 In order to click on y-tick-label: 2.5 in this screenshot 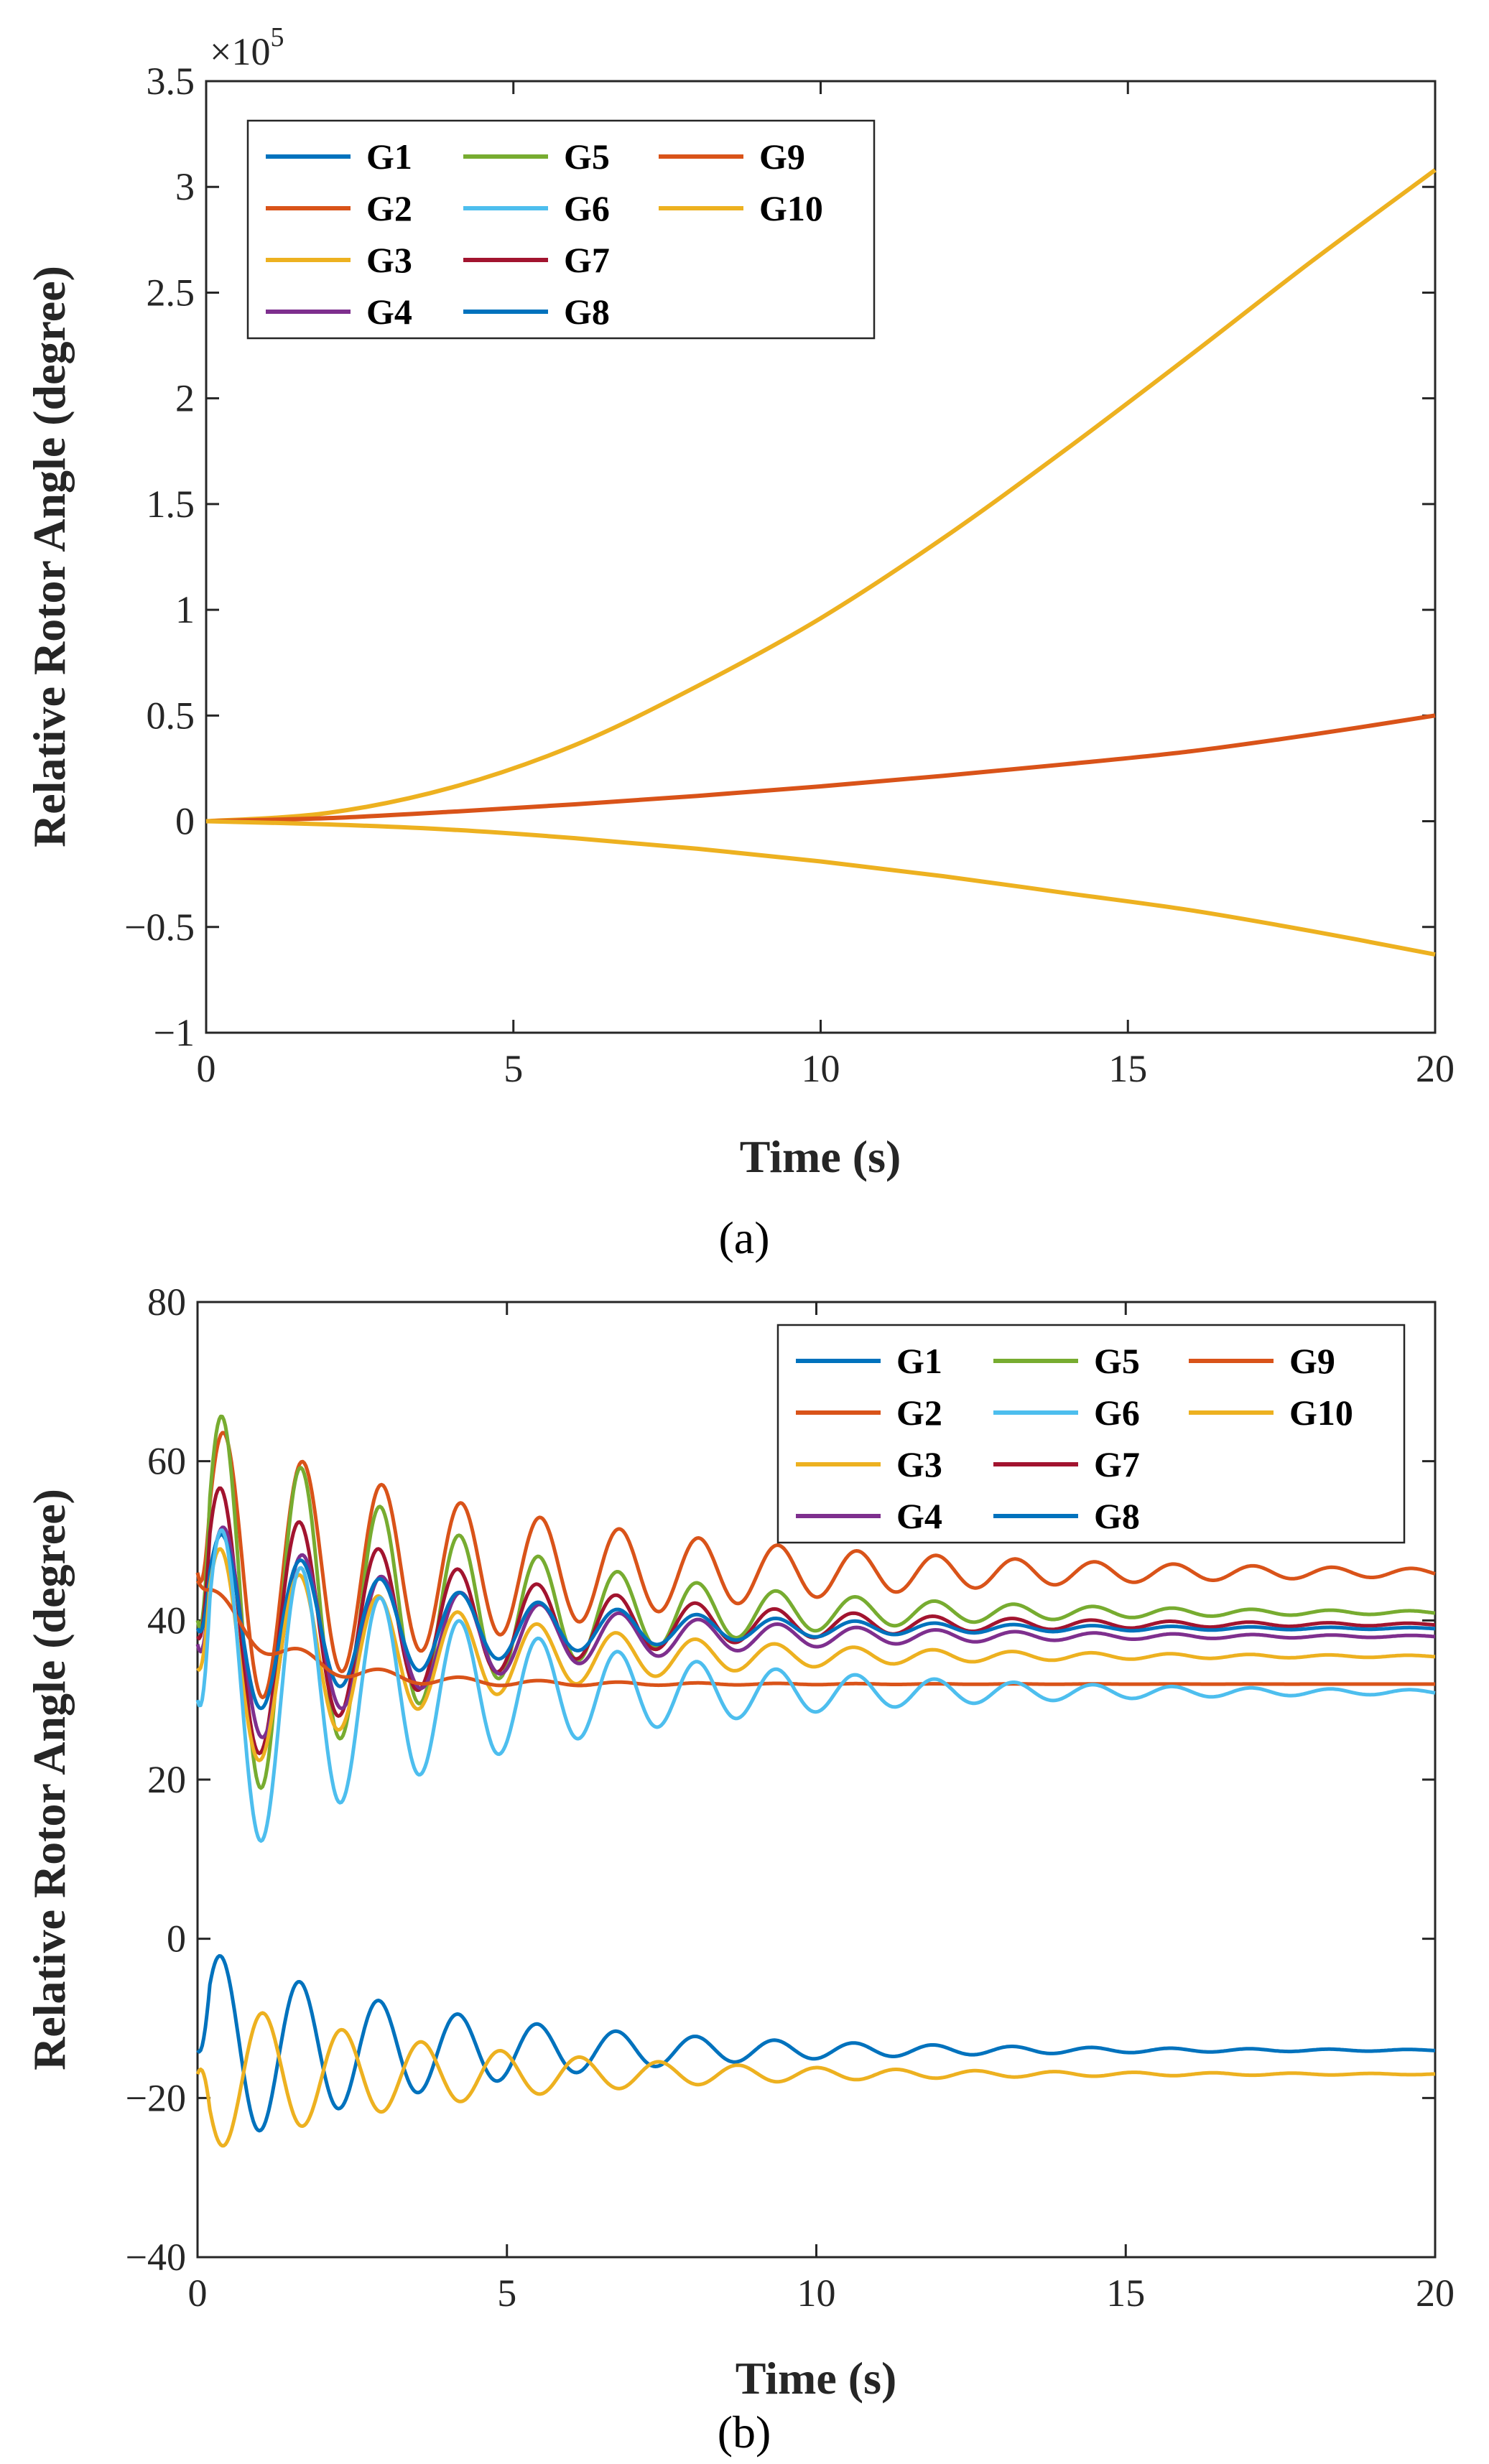, I will do `click(171, 292)`.